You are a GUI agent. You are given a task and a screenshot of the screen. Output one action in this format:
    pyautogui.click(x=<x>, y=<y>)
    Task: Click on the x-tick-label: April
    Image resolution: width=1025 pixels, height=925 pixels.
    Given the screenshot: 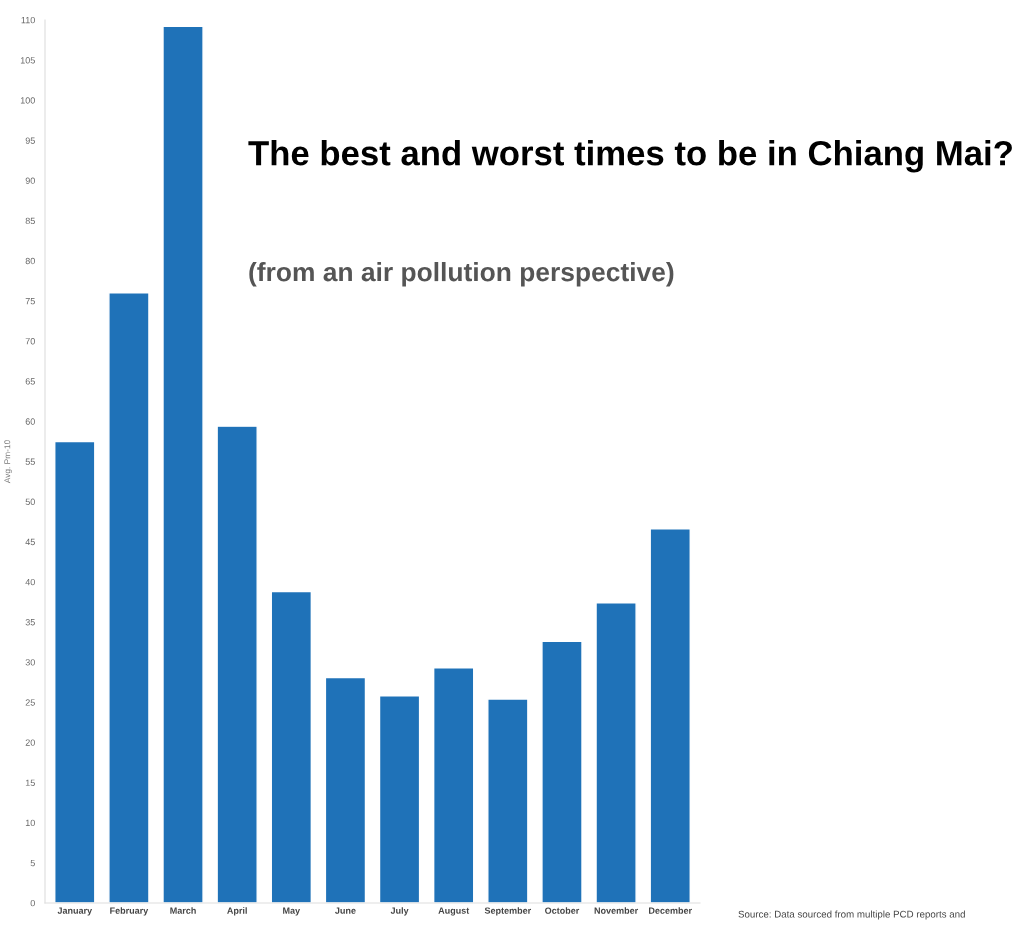 What is the action you would take?
    pyautogui.click(x=237, y=911)
    